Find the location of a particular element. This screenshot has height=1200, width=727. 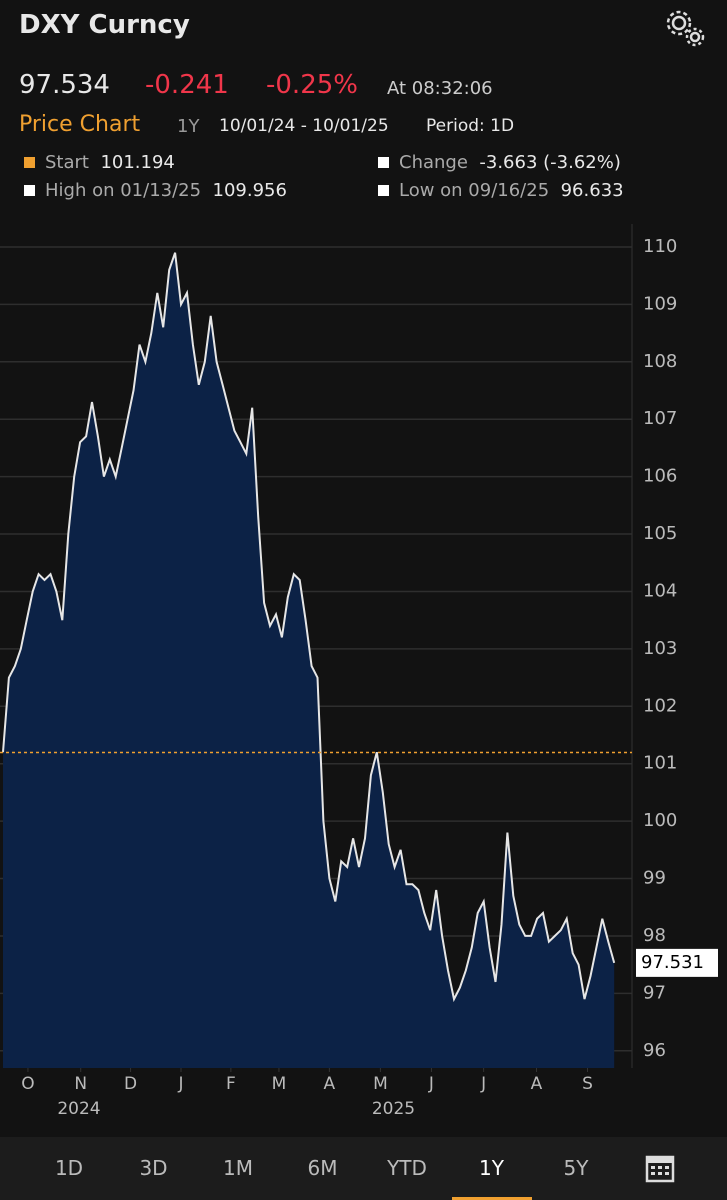

time: At 08:32:06 is located at coordinates (440, 88).